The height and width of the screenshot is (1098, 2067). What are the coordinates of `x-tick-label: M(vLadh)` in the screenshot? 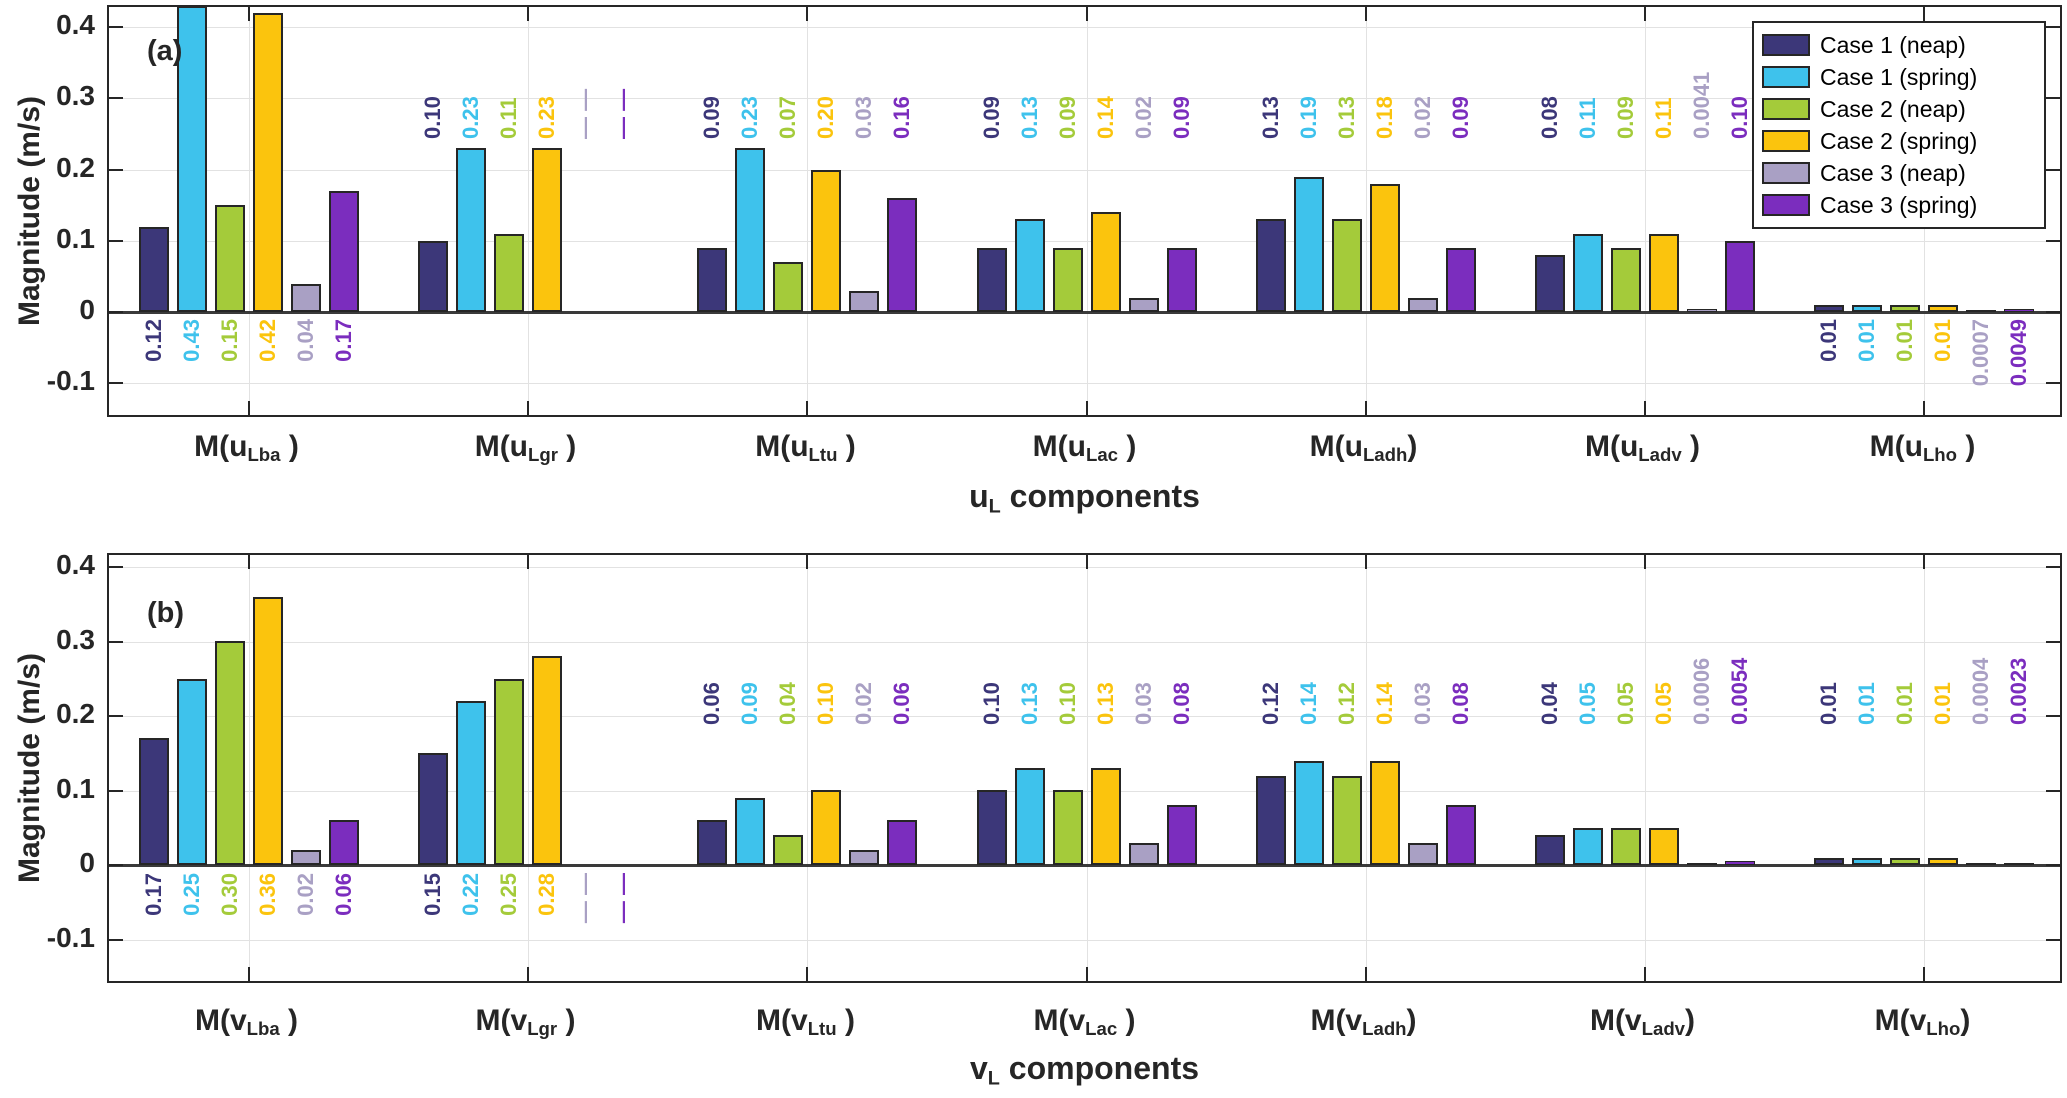 It's located at (1363, 1022).